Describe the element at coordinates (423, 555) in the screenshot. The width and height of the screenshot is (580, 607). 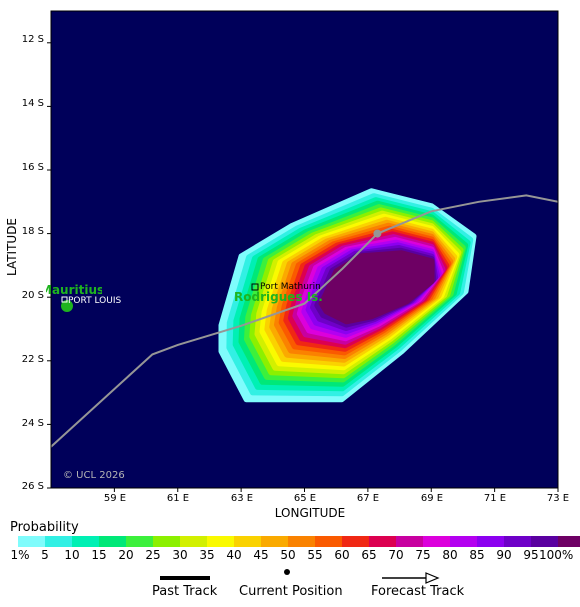
I see `probability-tick-label: 75` at that location.